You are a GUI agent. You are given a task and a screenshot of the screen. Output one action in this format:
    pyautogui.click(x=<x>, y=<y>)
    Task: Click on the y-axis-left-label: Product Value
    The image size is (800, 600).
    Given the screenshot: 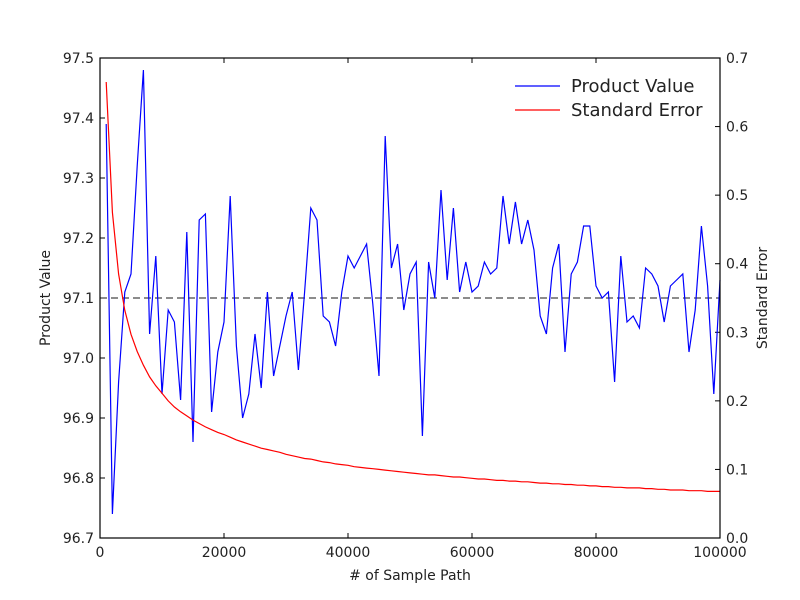 What is the action you would take?
    pyautogui.click(x=46, y=298)
    